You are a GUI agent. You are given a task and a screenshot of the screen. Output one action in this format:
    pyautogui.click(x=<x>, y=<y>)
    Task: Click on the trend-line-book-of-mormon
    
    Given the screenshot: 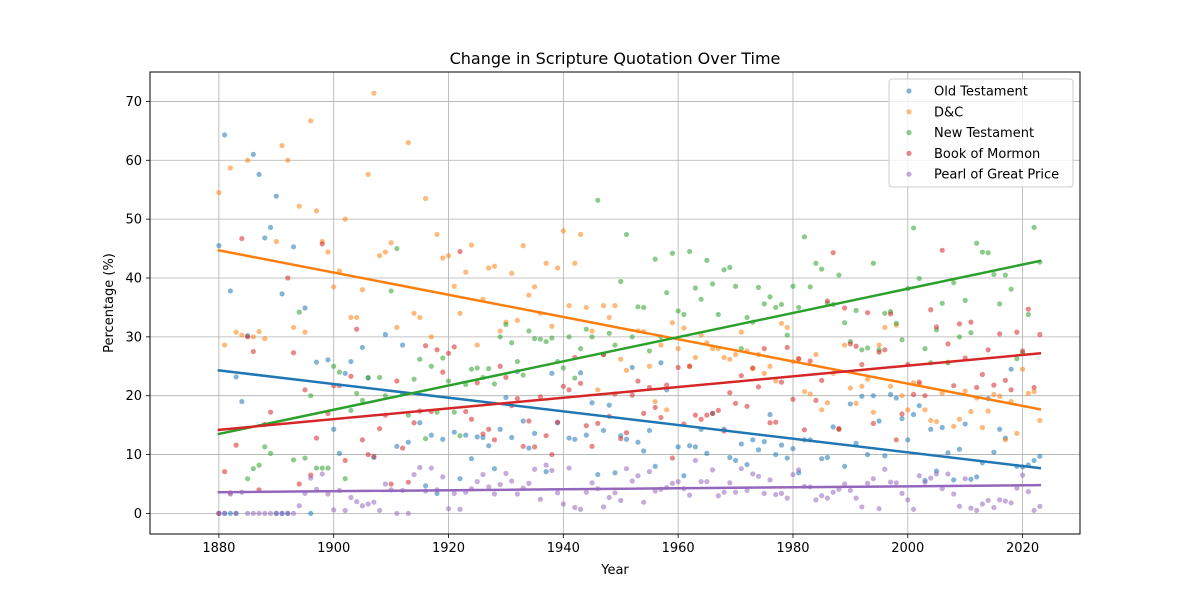 What is the action you would take?
    pyautogui.click(x=629, y=391)
    